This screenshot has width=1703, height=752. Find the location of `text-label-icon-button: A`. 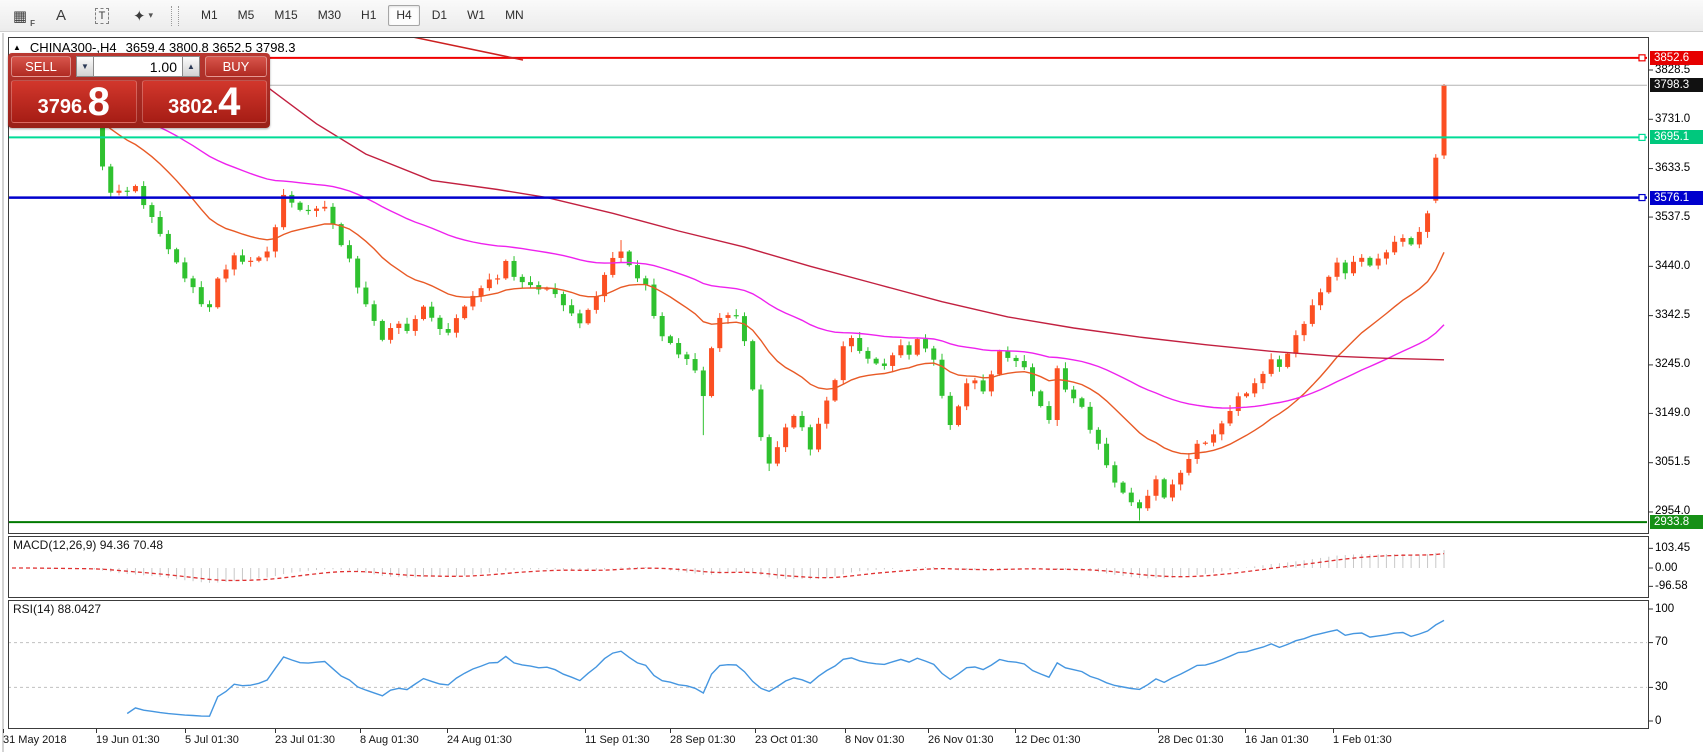

text-label-icon-button: A is located at coordinates (61, 16).